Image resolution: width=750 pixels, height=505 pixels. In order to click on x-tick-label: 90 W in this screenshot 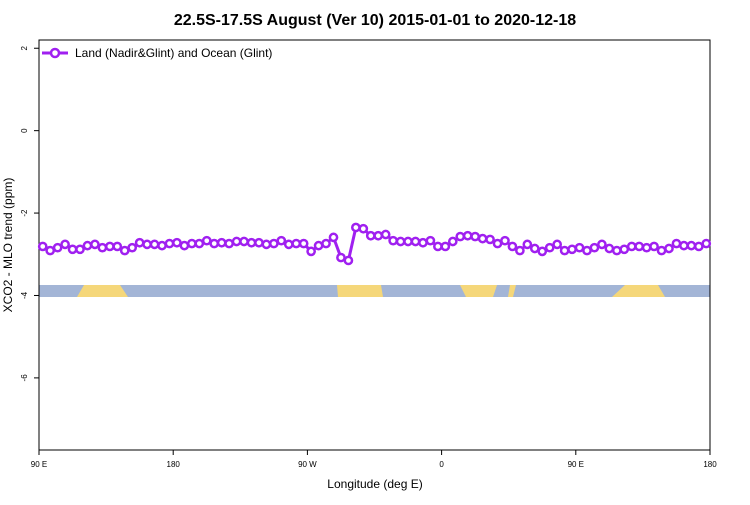, I will do `click(307, 464)`.